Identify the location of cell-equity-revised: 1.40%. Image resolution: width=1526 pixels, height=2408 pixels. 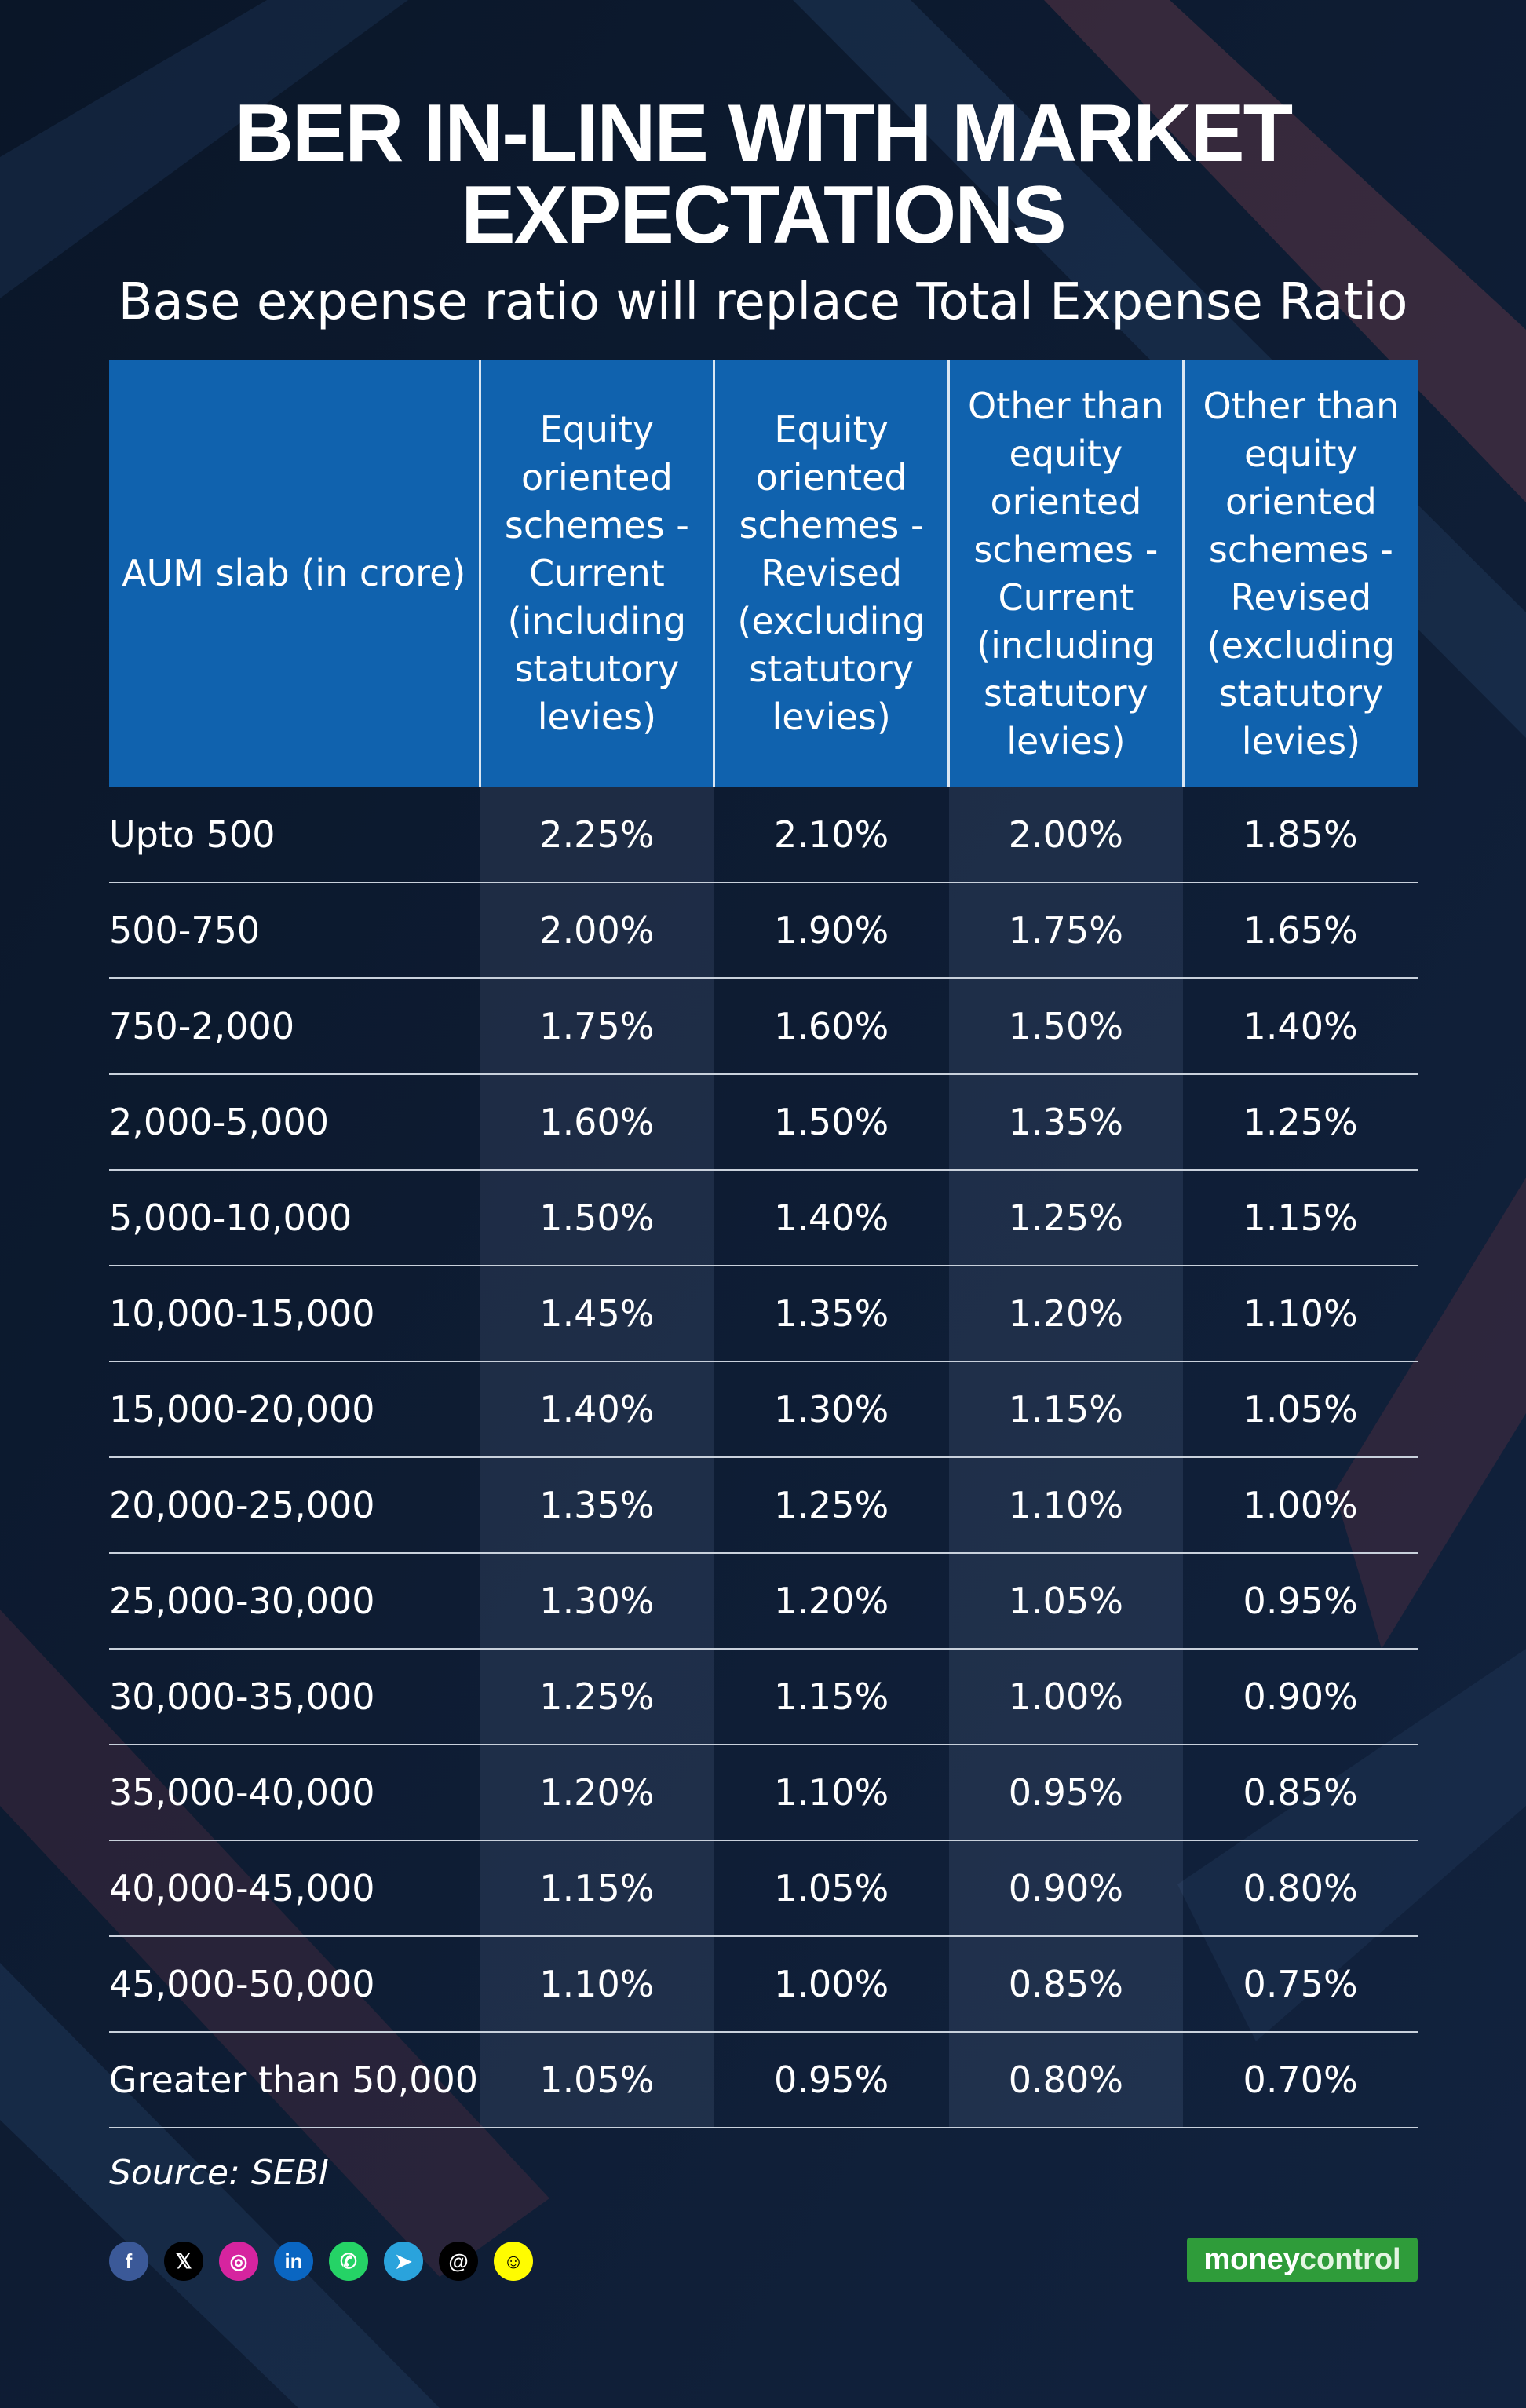
(831, 1218).